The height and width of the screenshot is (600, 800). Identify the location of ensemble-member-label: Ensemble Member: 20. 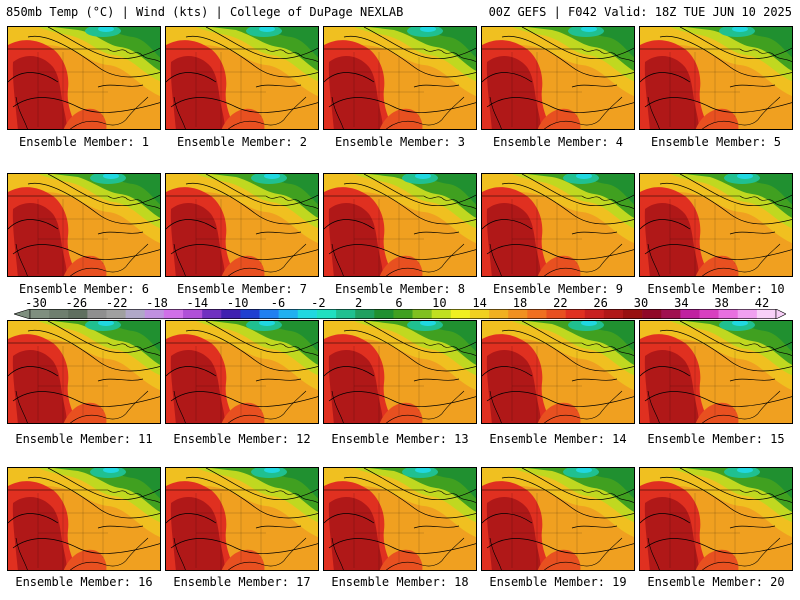
(716, 582).